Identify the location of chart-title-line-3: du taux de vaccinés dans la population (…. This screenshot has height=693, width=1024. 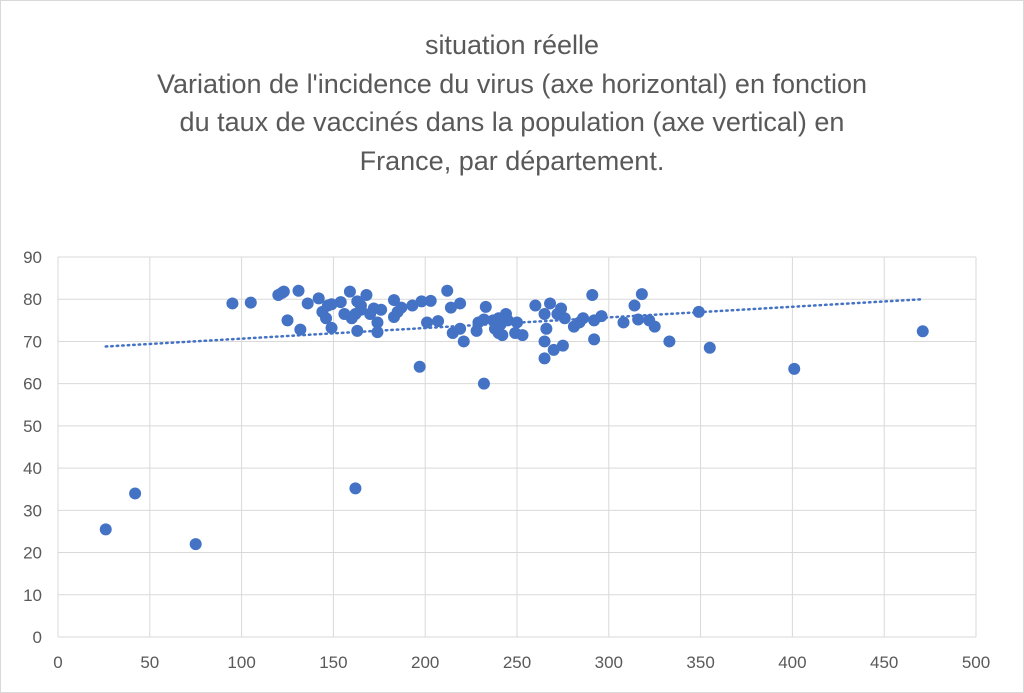
(512, 122).